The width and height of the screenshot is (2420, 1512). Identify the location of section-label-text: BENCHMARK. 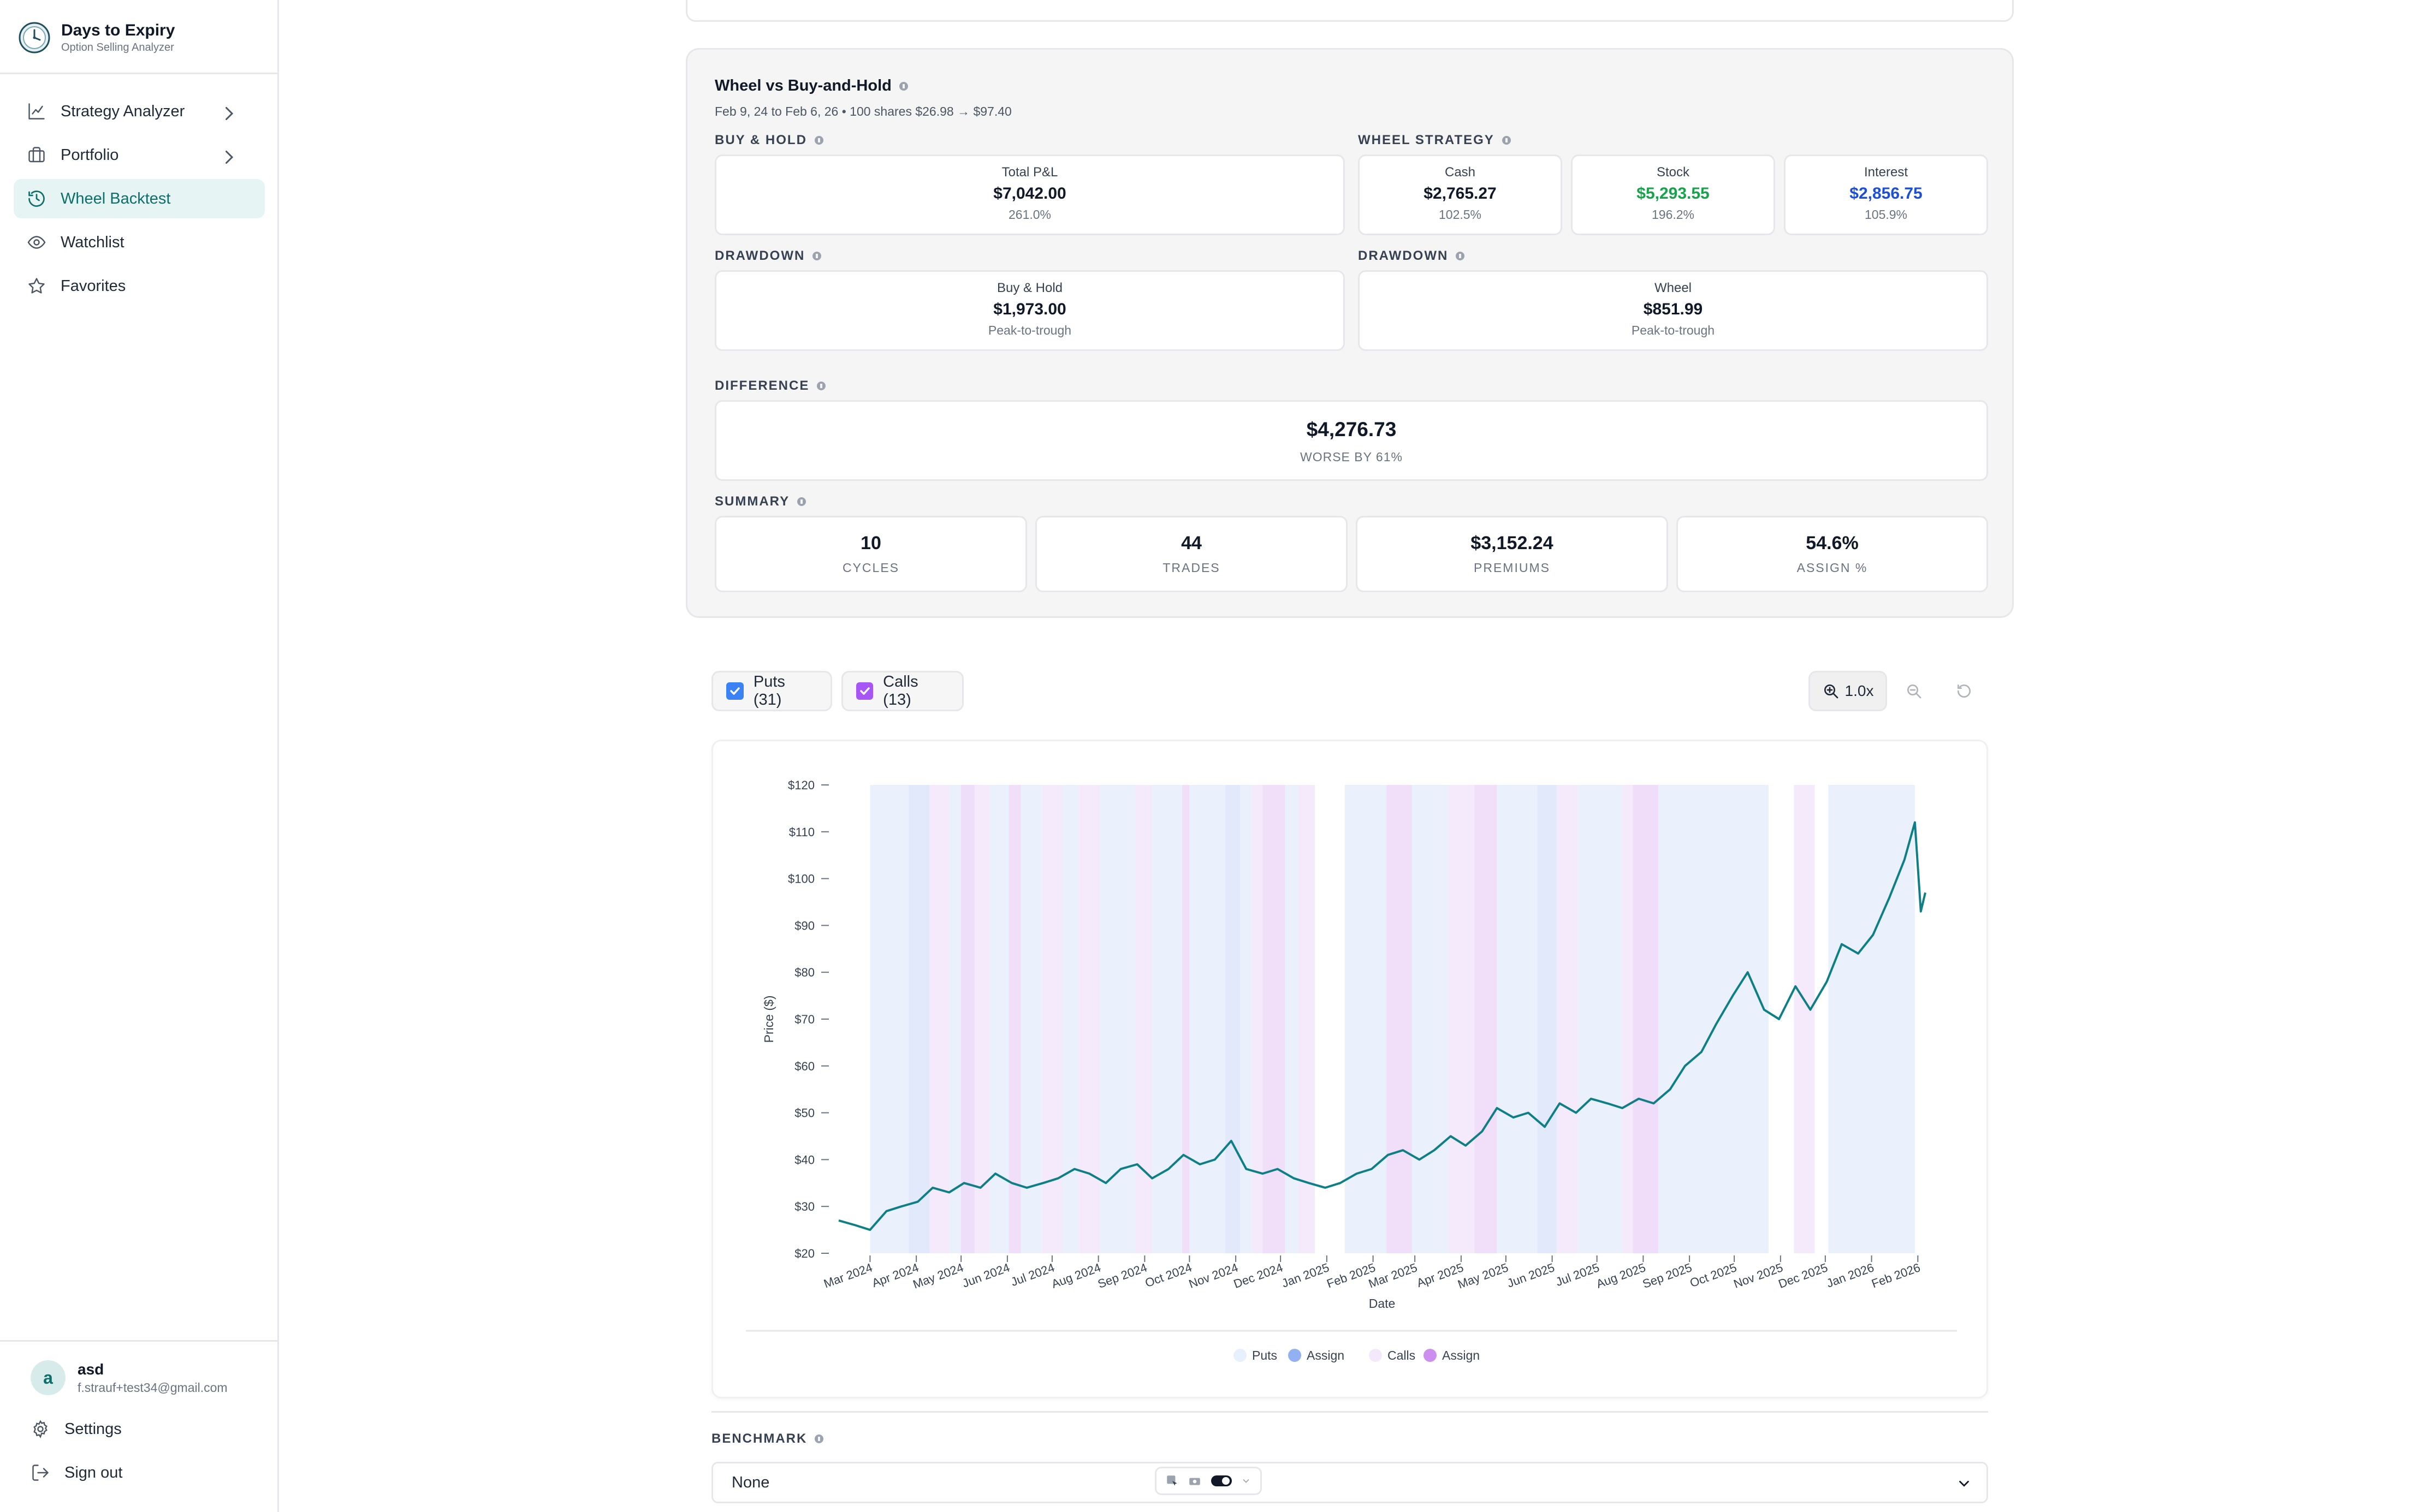
(759, 1438).